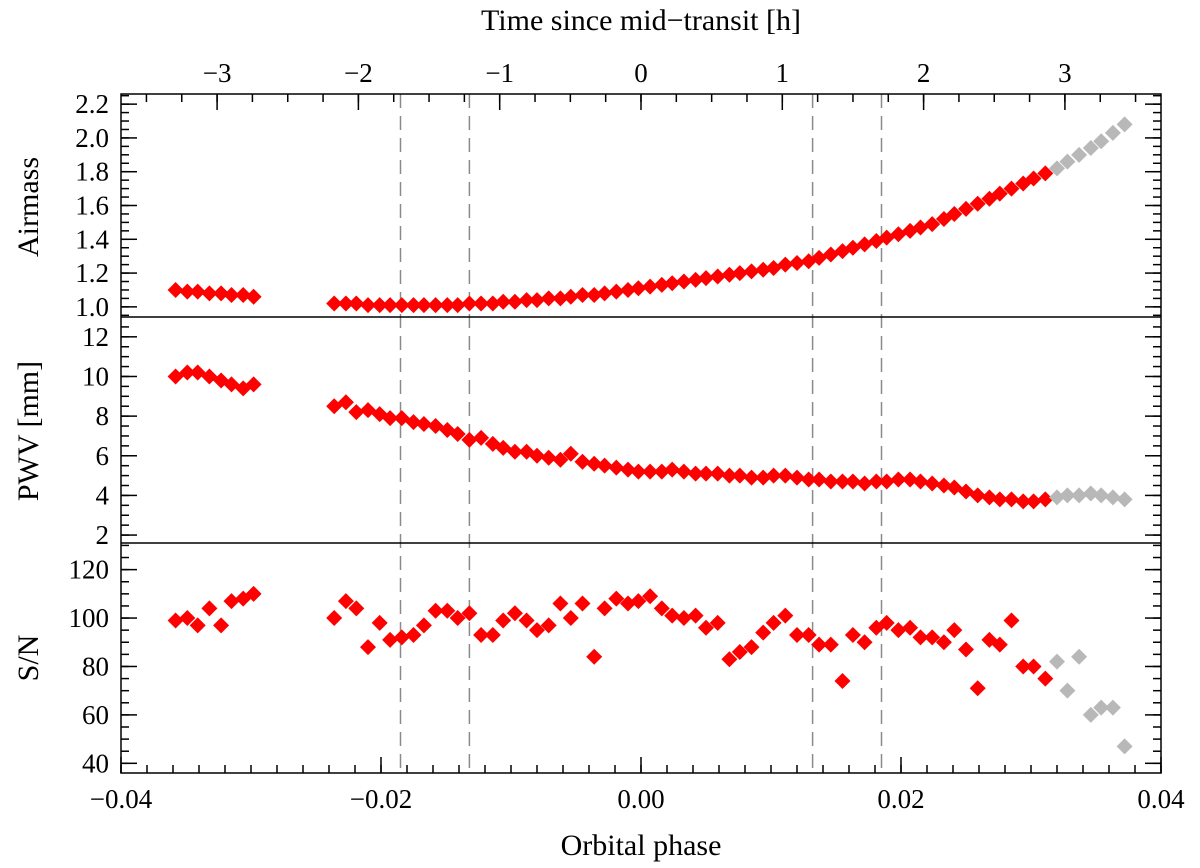 This screenshot has width=1200, height=868. I want to click on y-tick-label: 1.0, so click(92, 307).